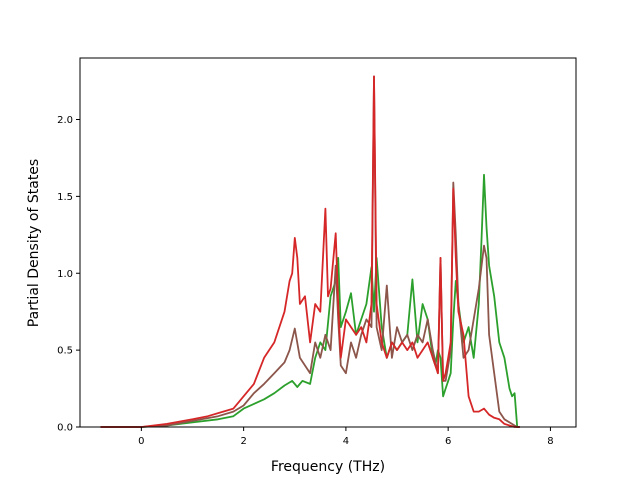  I want to click on y-tick-label: 1.0, so click(65, 274).